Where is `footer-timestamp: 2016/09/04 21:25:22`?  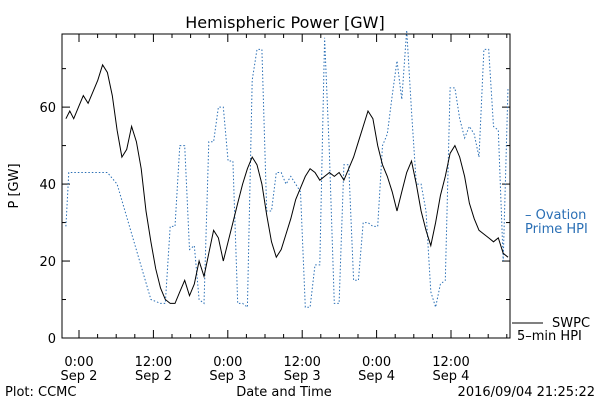
footer-timestamp: 2016/09/04 21:25:22 is located at coordinates (526, 392).